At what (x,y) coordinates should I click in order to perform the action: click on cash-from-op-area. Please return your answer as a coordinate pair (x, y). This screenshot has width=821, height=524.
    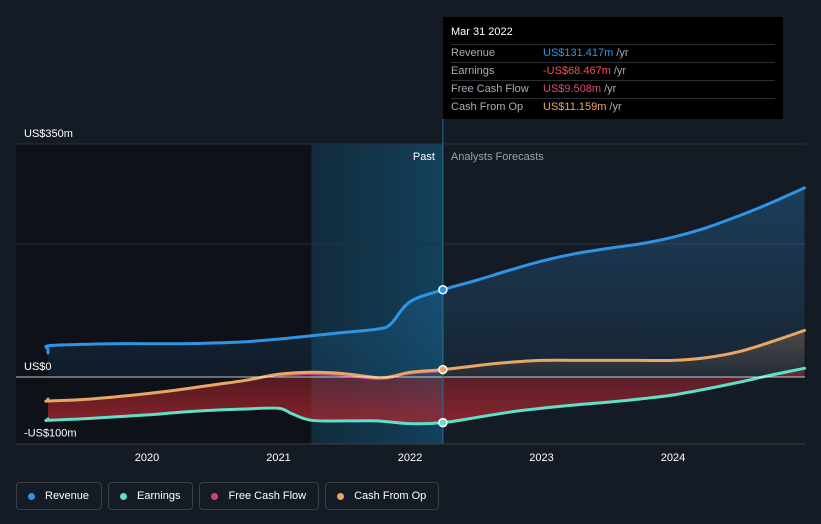
    Looking at the image, I should click on (425, 354).